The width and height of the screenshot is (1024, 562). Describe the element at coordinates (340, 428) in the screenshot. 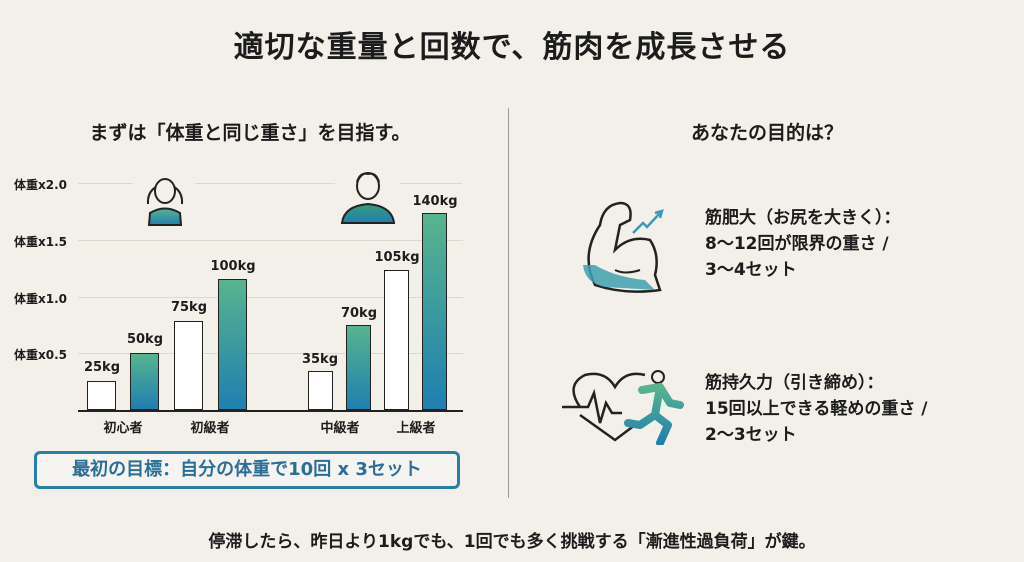

I see `x-label: 中級者` at that location.